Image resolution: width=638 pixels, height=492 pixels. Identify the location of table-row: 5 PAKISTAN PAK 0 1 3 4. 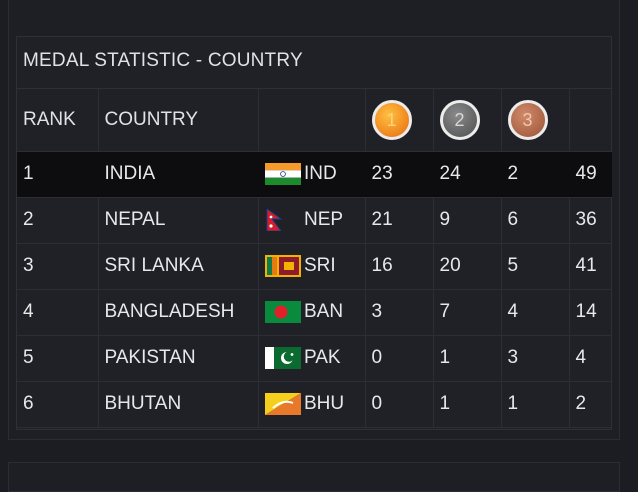
(314, 358).